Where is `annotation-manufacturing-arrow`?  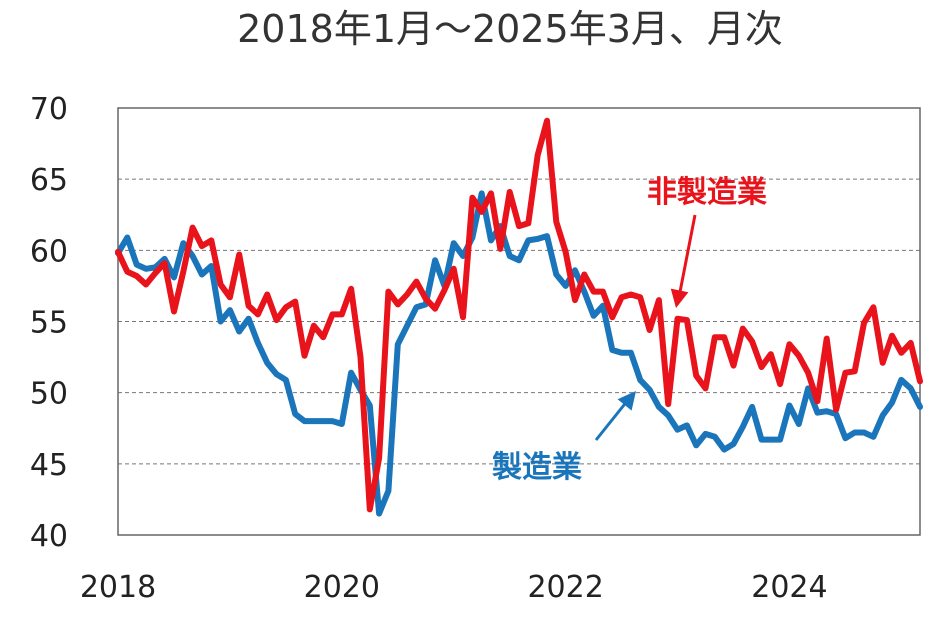
annotation-manufacturing-arrow is located at coordinates (612, 420).